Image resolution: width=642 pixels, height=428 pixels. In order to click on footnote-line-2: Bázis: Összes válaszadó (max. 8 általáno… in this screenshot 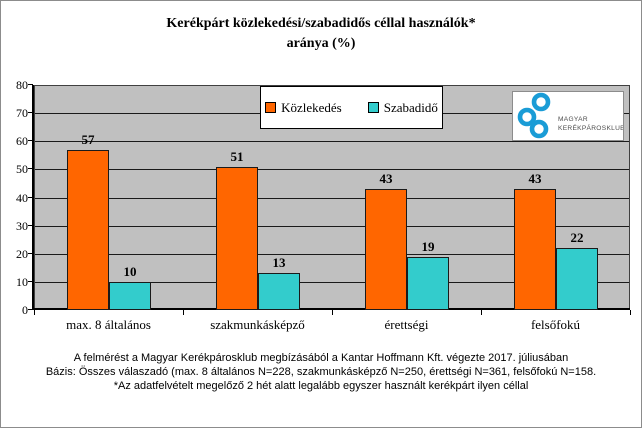, I will do `click(321, 372)`.